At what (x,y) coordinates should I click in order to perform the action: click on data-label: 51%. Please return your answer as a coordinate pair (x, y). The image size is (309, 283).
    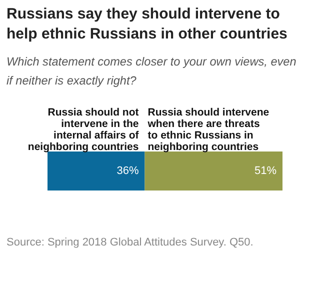
    Looking at the image, I should click on (265, 171).